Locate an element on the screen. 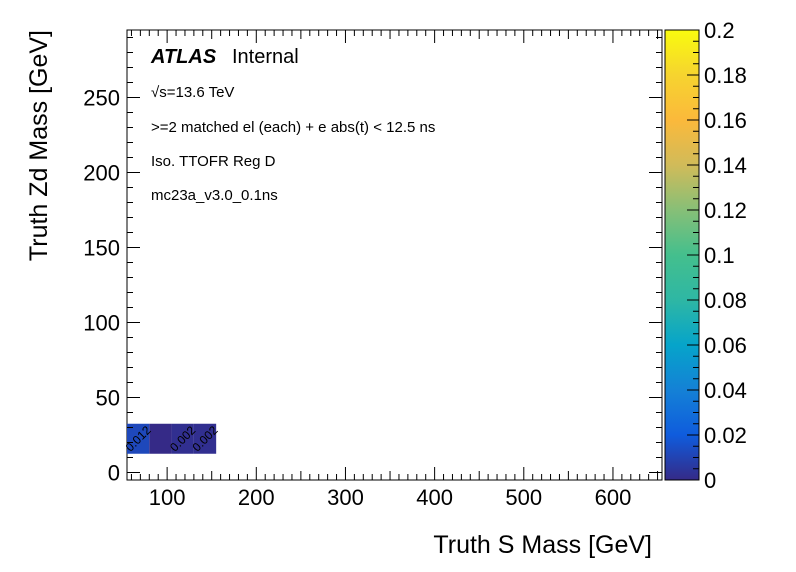 The image size is (796, 572). x-axis-title: Truth S Mass [GeV] is located at coordinates (542, 545).